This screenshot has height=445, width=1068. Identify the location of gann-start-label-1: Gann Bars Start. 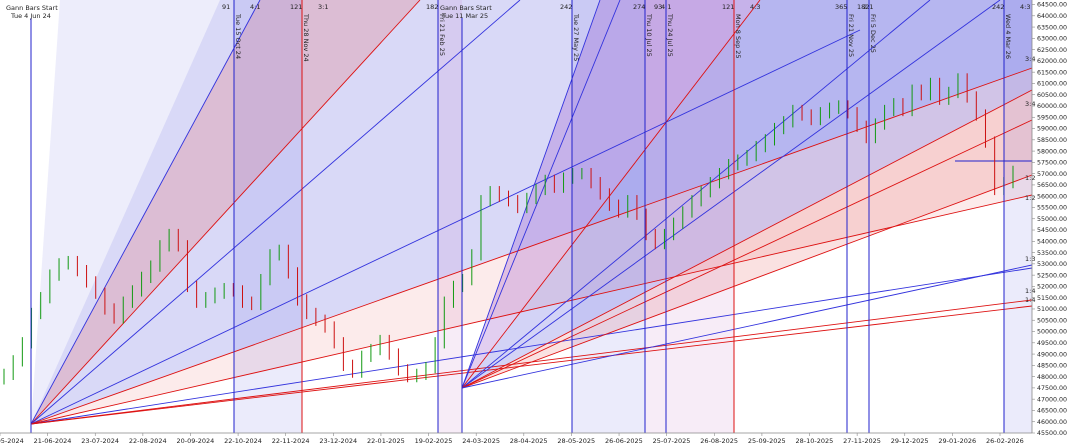
(32, 8).